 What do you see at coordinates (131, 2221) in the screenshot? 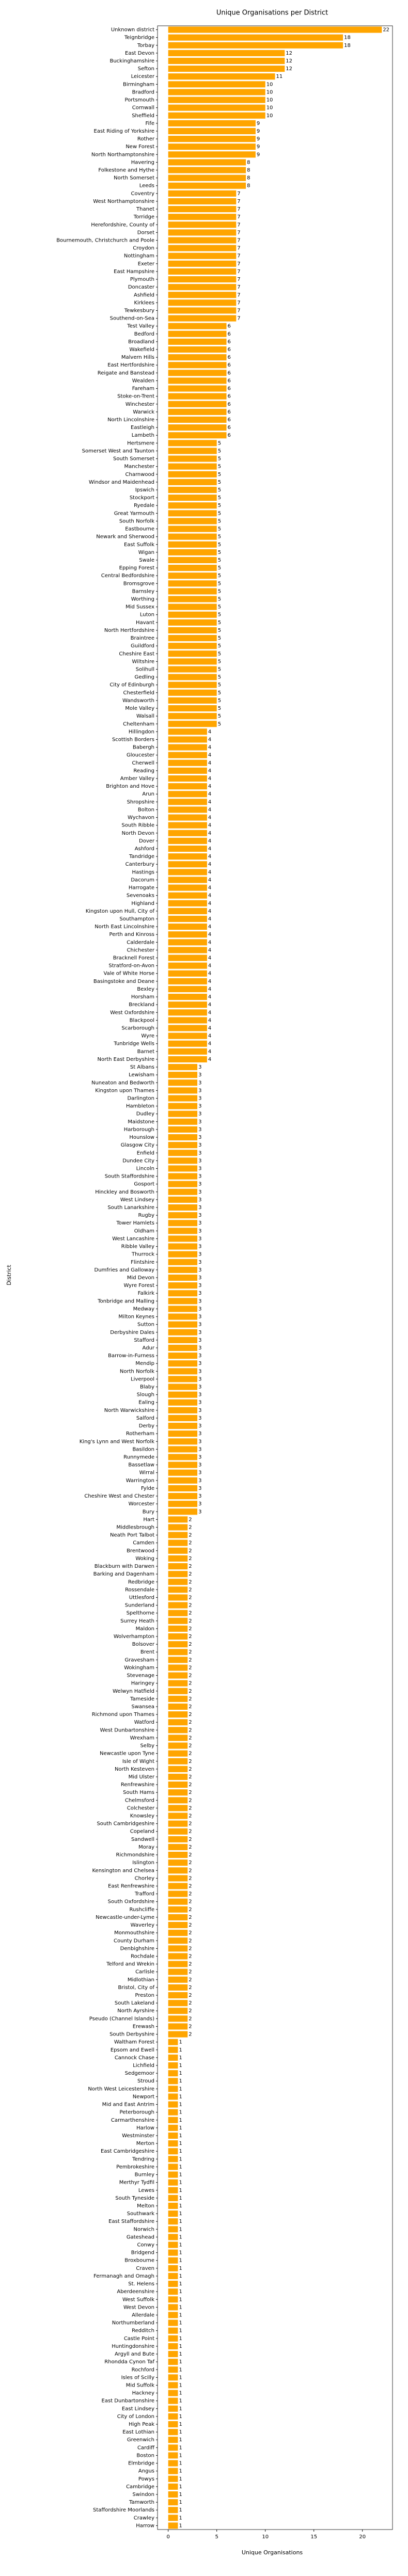
I see `y-tick-label: East Staffordshire` at bounding box center [131, 2221].